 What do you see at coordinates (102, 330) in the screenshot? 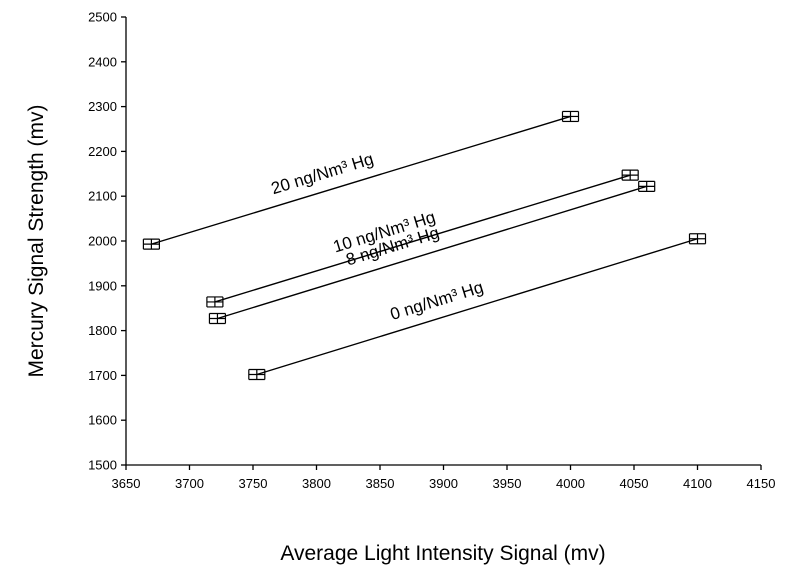
I see `y-tick-label: 1800` at bounding box center [102, 330].